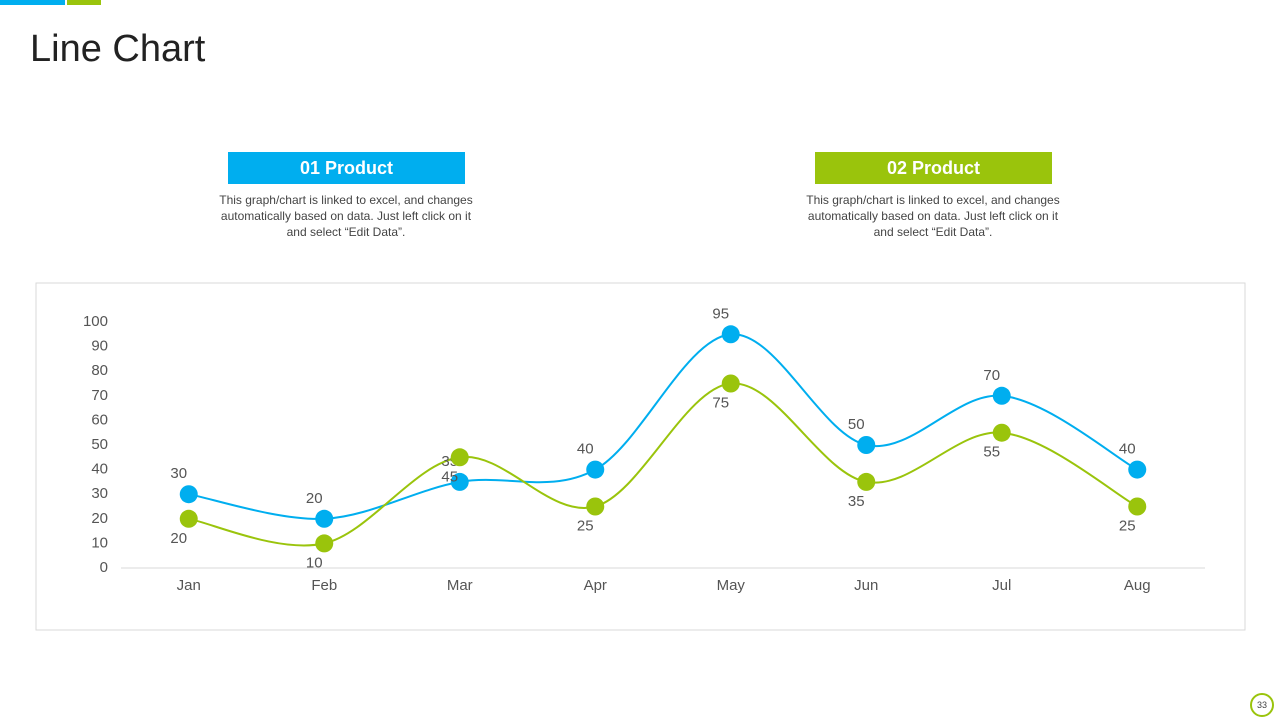 The image size is (1280, 720). I want to click on x-tick-label: Jul, so click(1001, 585).